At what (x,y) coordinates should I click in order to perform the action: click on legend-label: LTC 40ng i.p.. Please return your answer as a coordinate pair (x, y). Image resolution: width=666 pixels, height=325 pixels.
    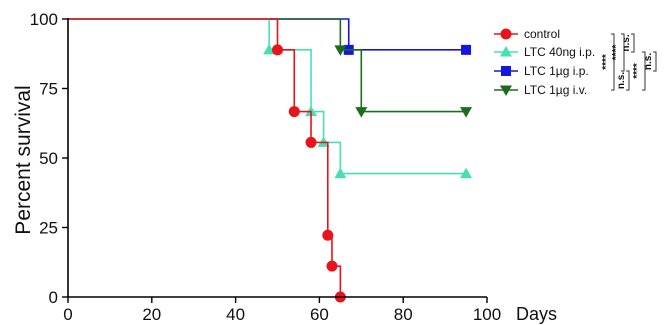
    Looking at the image, I should click on (559, 52).